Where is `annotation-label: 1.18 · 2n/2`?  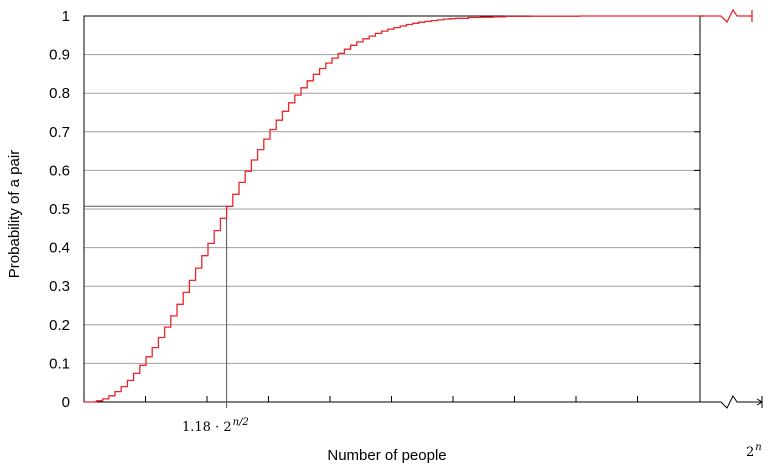 annotation-label: 1.18 · 2n/2 is located at coordinates (215, 426).